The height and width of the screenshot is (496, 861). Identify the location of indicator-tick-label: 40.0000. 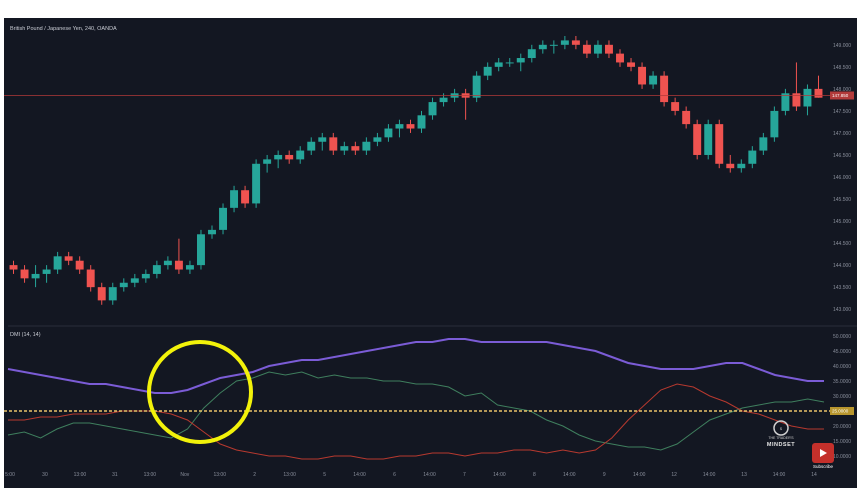
(842, 367).